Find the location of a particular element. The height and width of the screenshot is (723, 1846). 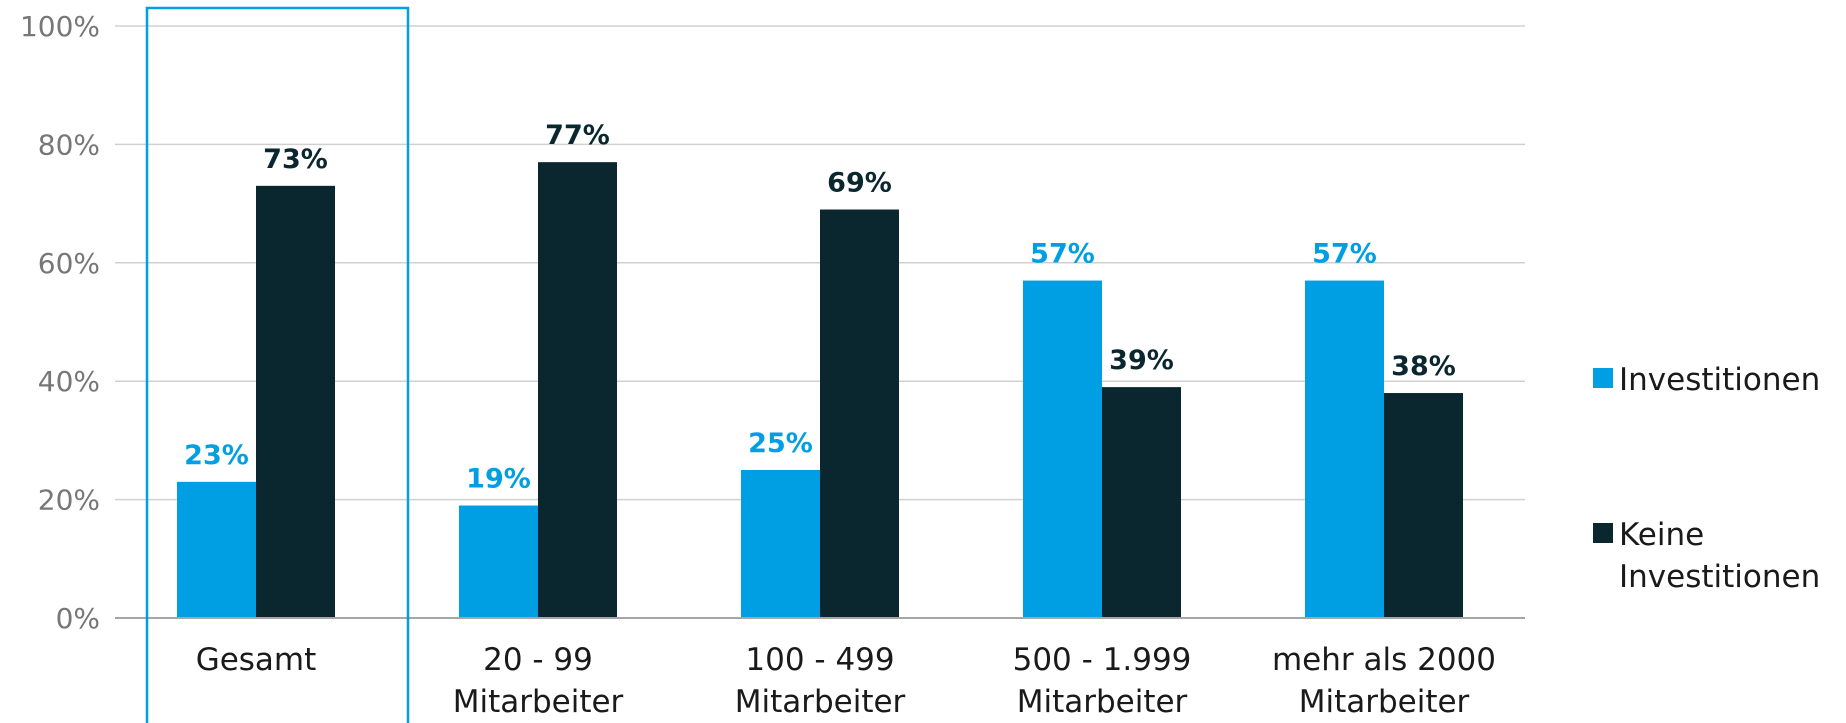

y-tick-label: 40% is located at coordinates (69, 381).